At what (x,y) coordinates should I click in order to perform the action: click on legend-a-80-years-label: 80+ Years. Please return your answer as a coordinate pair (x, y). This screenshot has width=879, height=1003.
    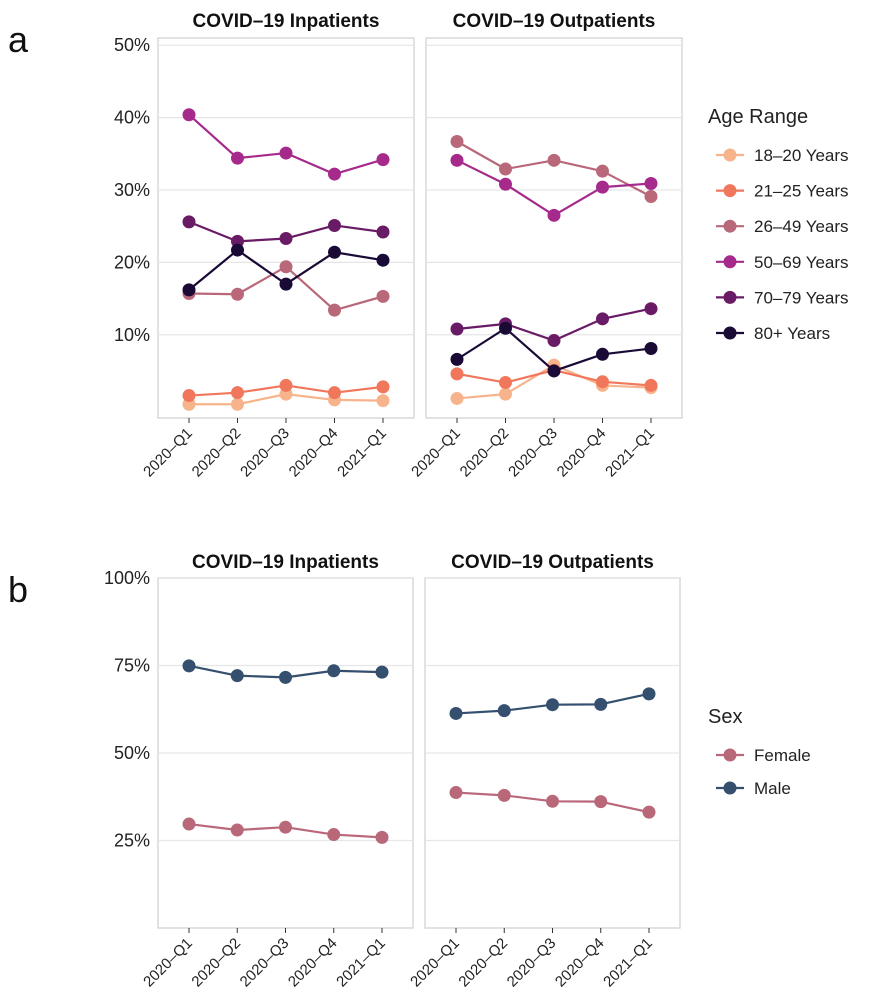
    Looking at the image, I should click on (792, 333).